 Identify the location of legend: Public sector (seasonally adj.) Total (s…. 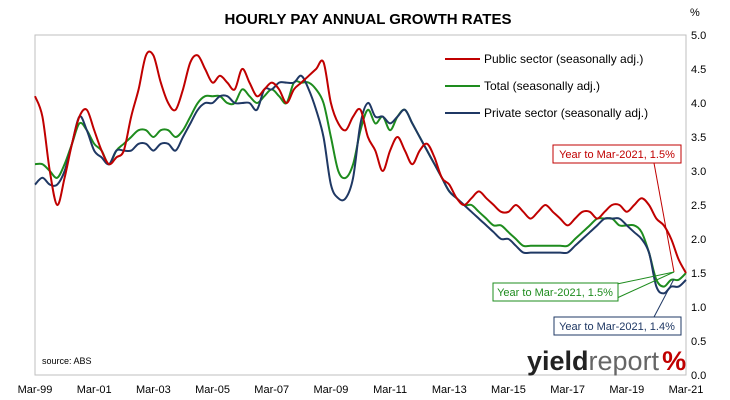
(546, 86).